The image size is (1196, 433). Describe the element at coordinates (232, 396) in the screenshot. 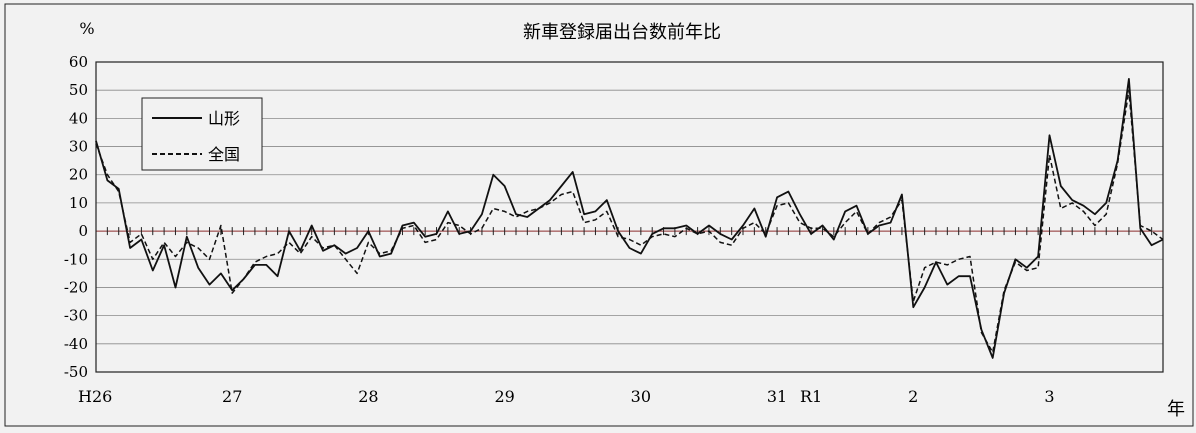

I see `x-tick-label: 27` at that location.